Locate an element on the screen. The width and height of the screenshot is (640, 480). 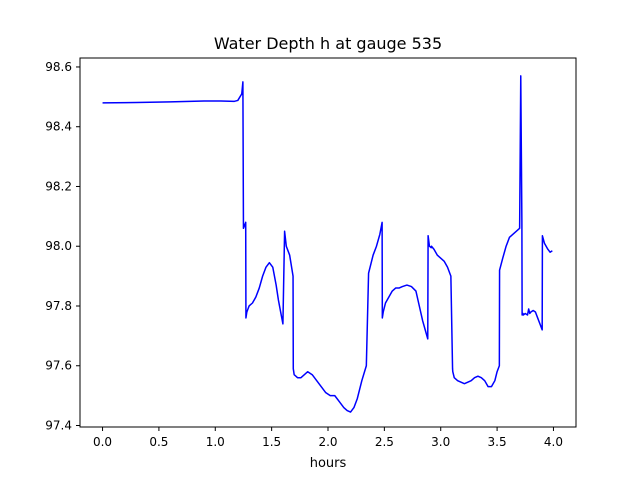
x-tick-label: 2.0 is located at coordinates (327, 442).